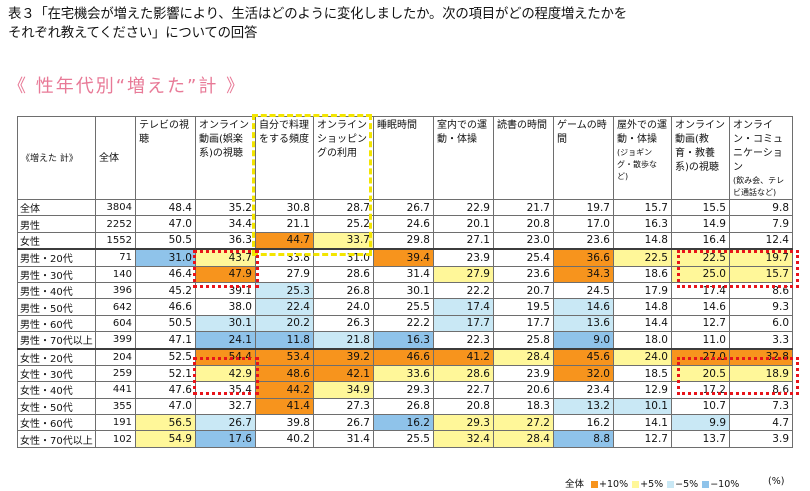 This screenshot has height=491, width=810. Describe the element at coordinates (583, 373) in the screenshot. I see `value-cell: 32.0` at that location.